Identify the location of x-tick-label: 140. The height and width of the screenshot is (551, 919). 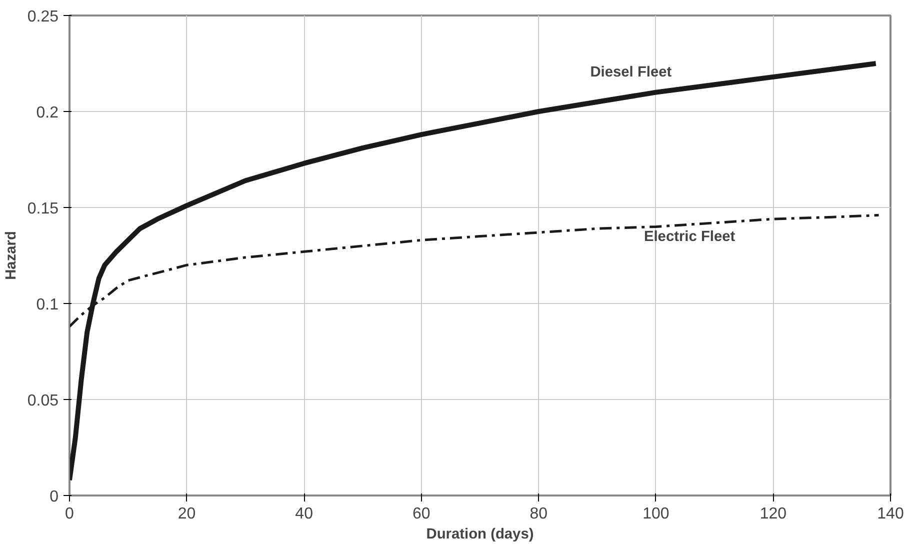
(890, 514).